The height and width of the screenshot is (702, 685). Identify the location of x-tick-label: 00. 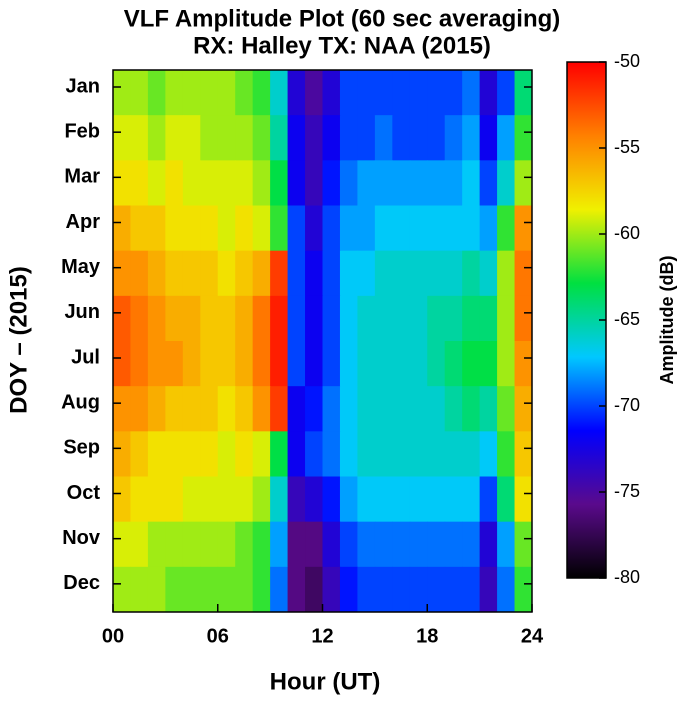
(113, 636).